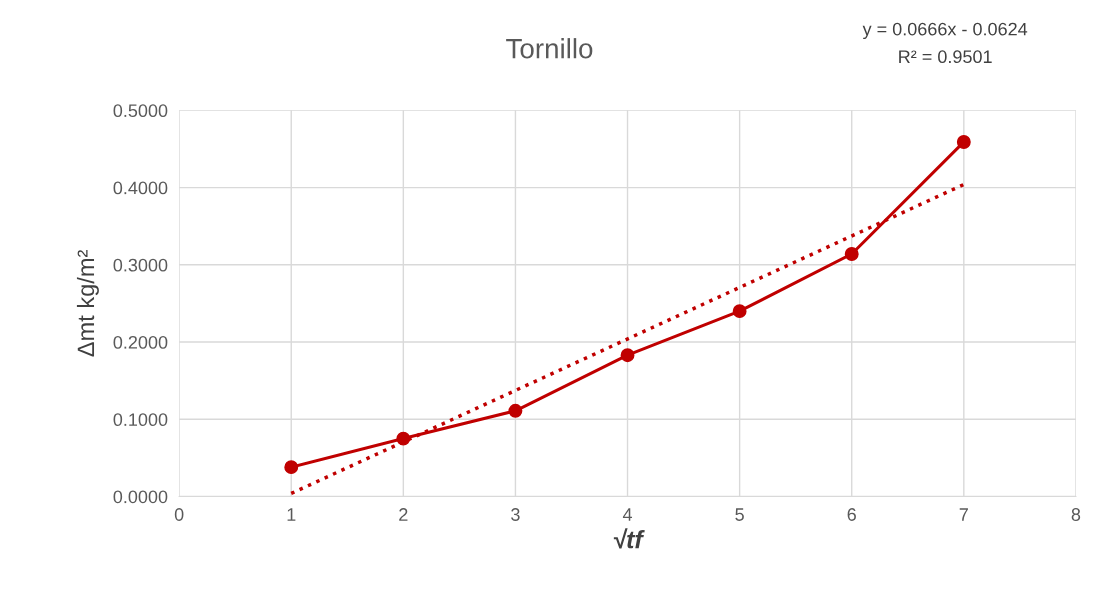 The height and width of the screenshot is (613, 1099). What do you see at coordinates (739, 514) in the screenshot?
I see `x-tick-label: 5` at bounding box center [739, 514].